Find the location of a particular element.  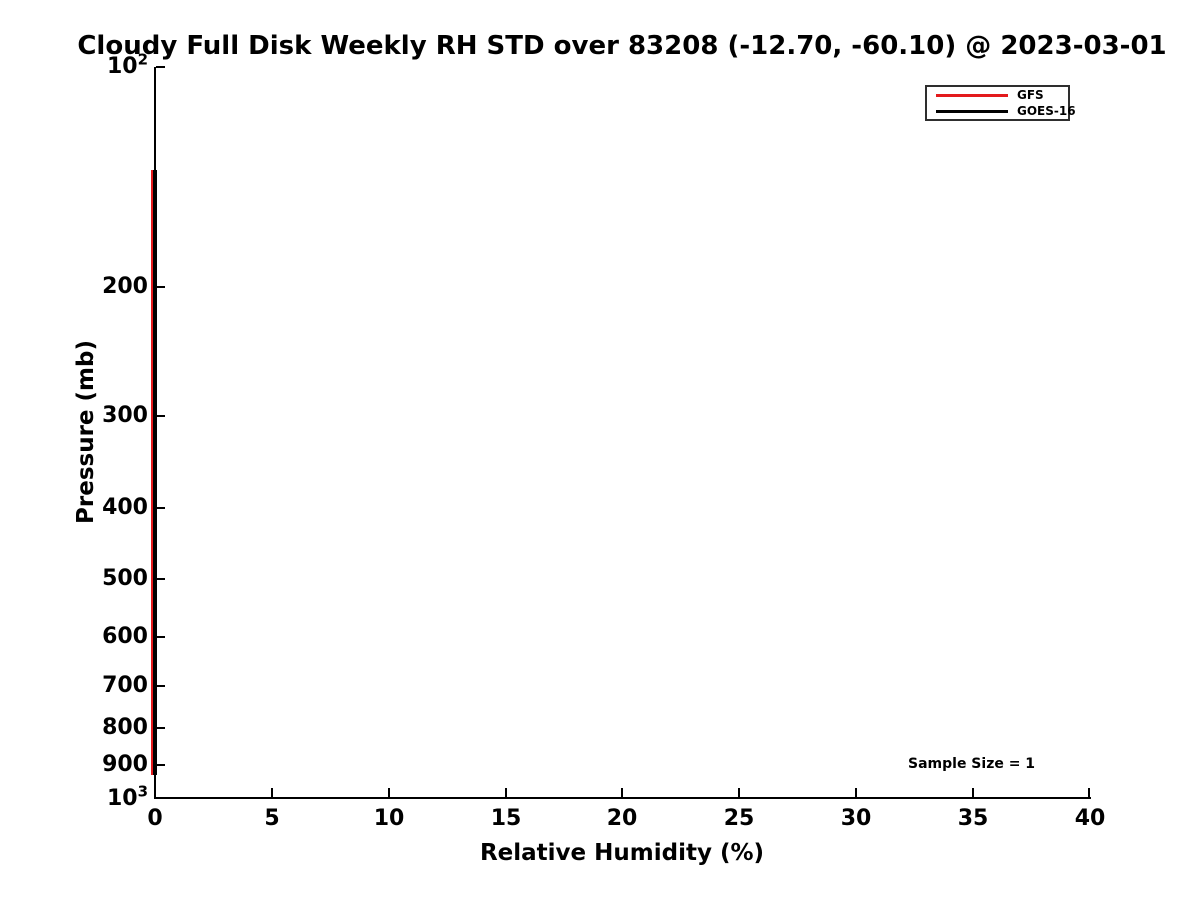

x-axis-spine is located at coordinates (622, 798).